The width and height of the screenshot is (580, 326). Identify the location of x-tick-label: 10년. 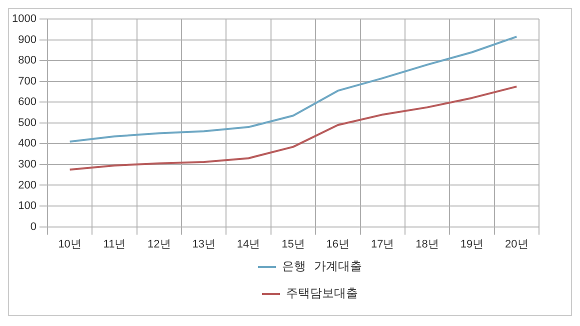
(70, 244).